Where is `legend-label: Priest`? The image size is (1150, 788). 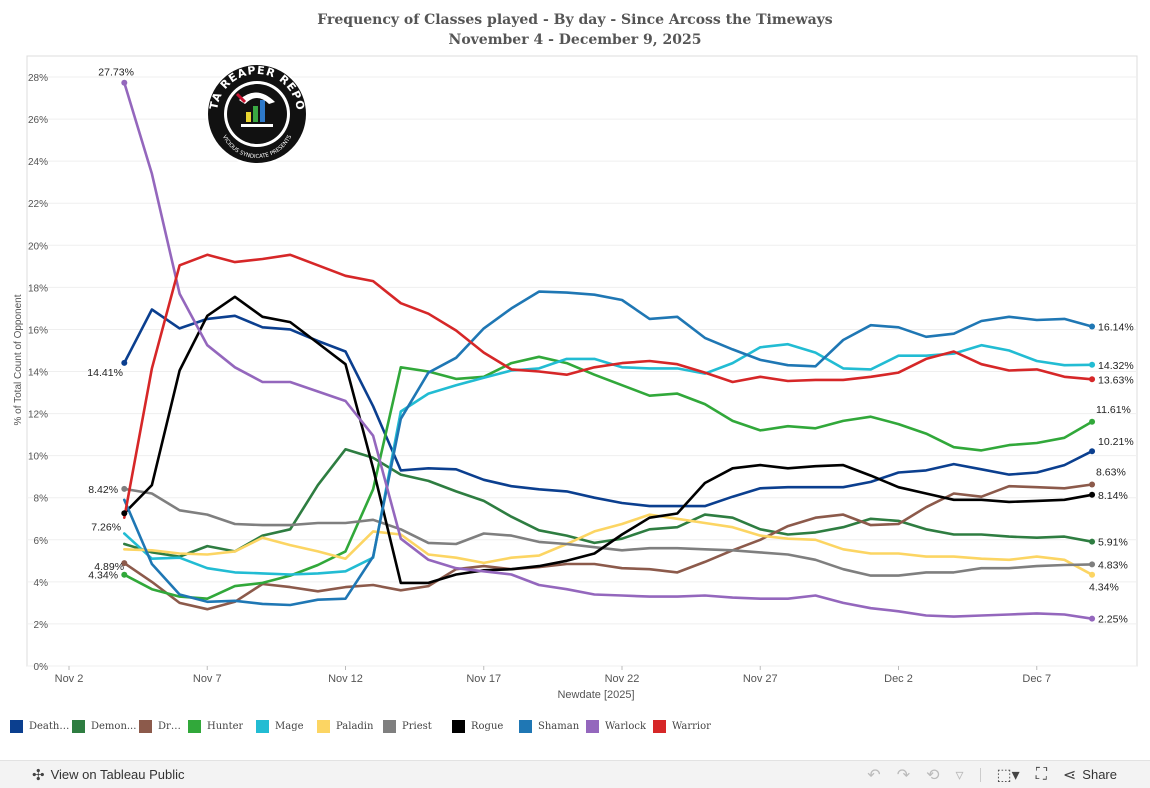 legend-label: Priest is located at coordinates (417, 726).